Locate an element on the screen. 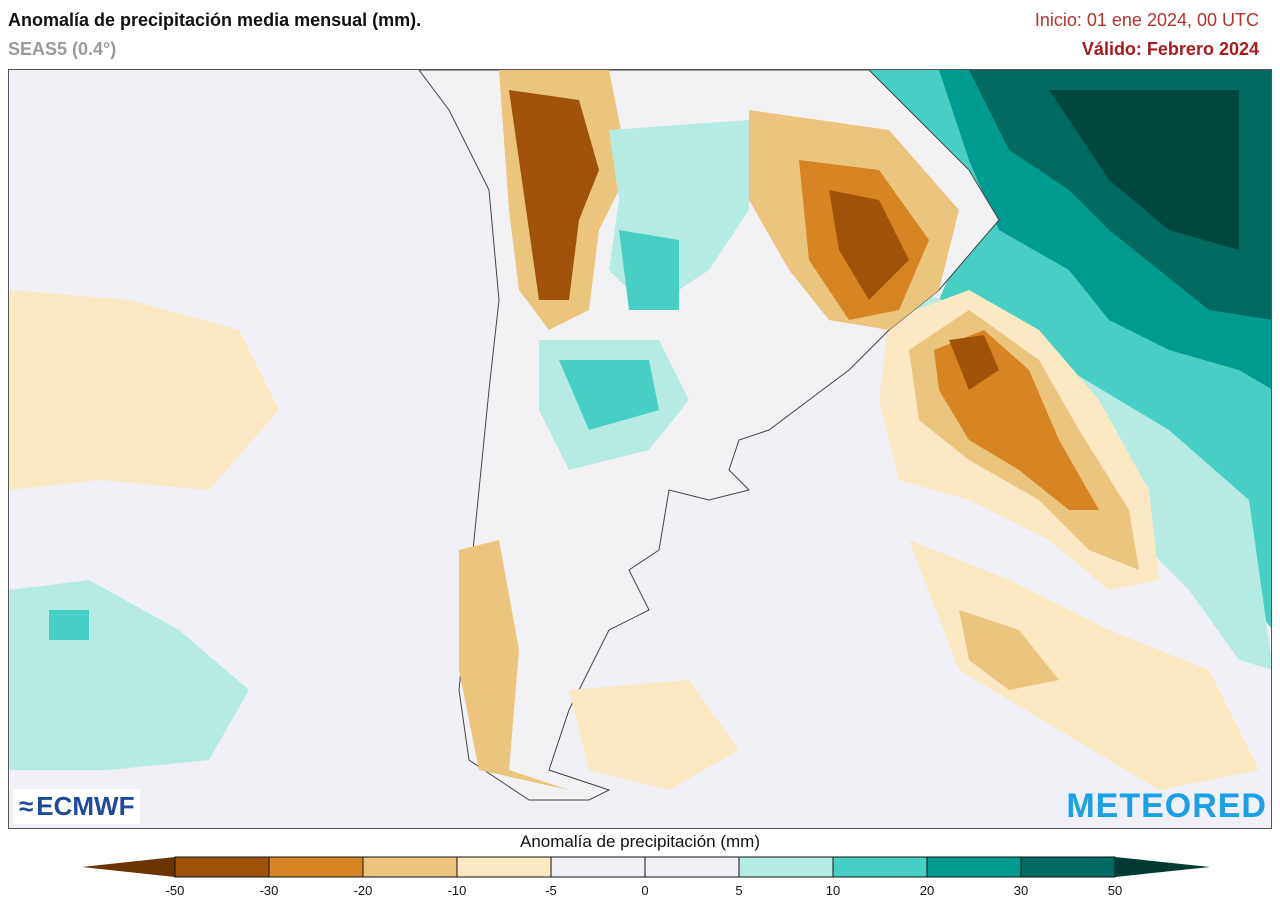  valid-period: Válido: Febrero 2024 is located at coordinates (1170, 49).